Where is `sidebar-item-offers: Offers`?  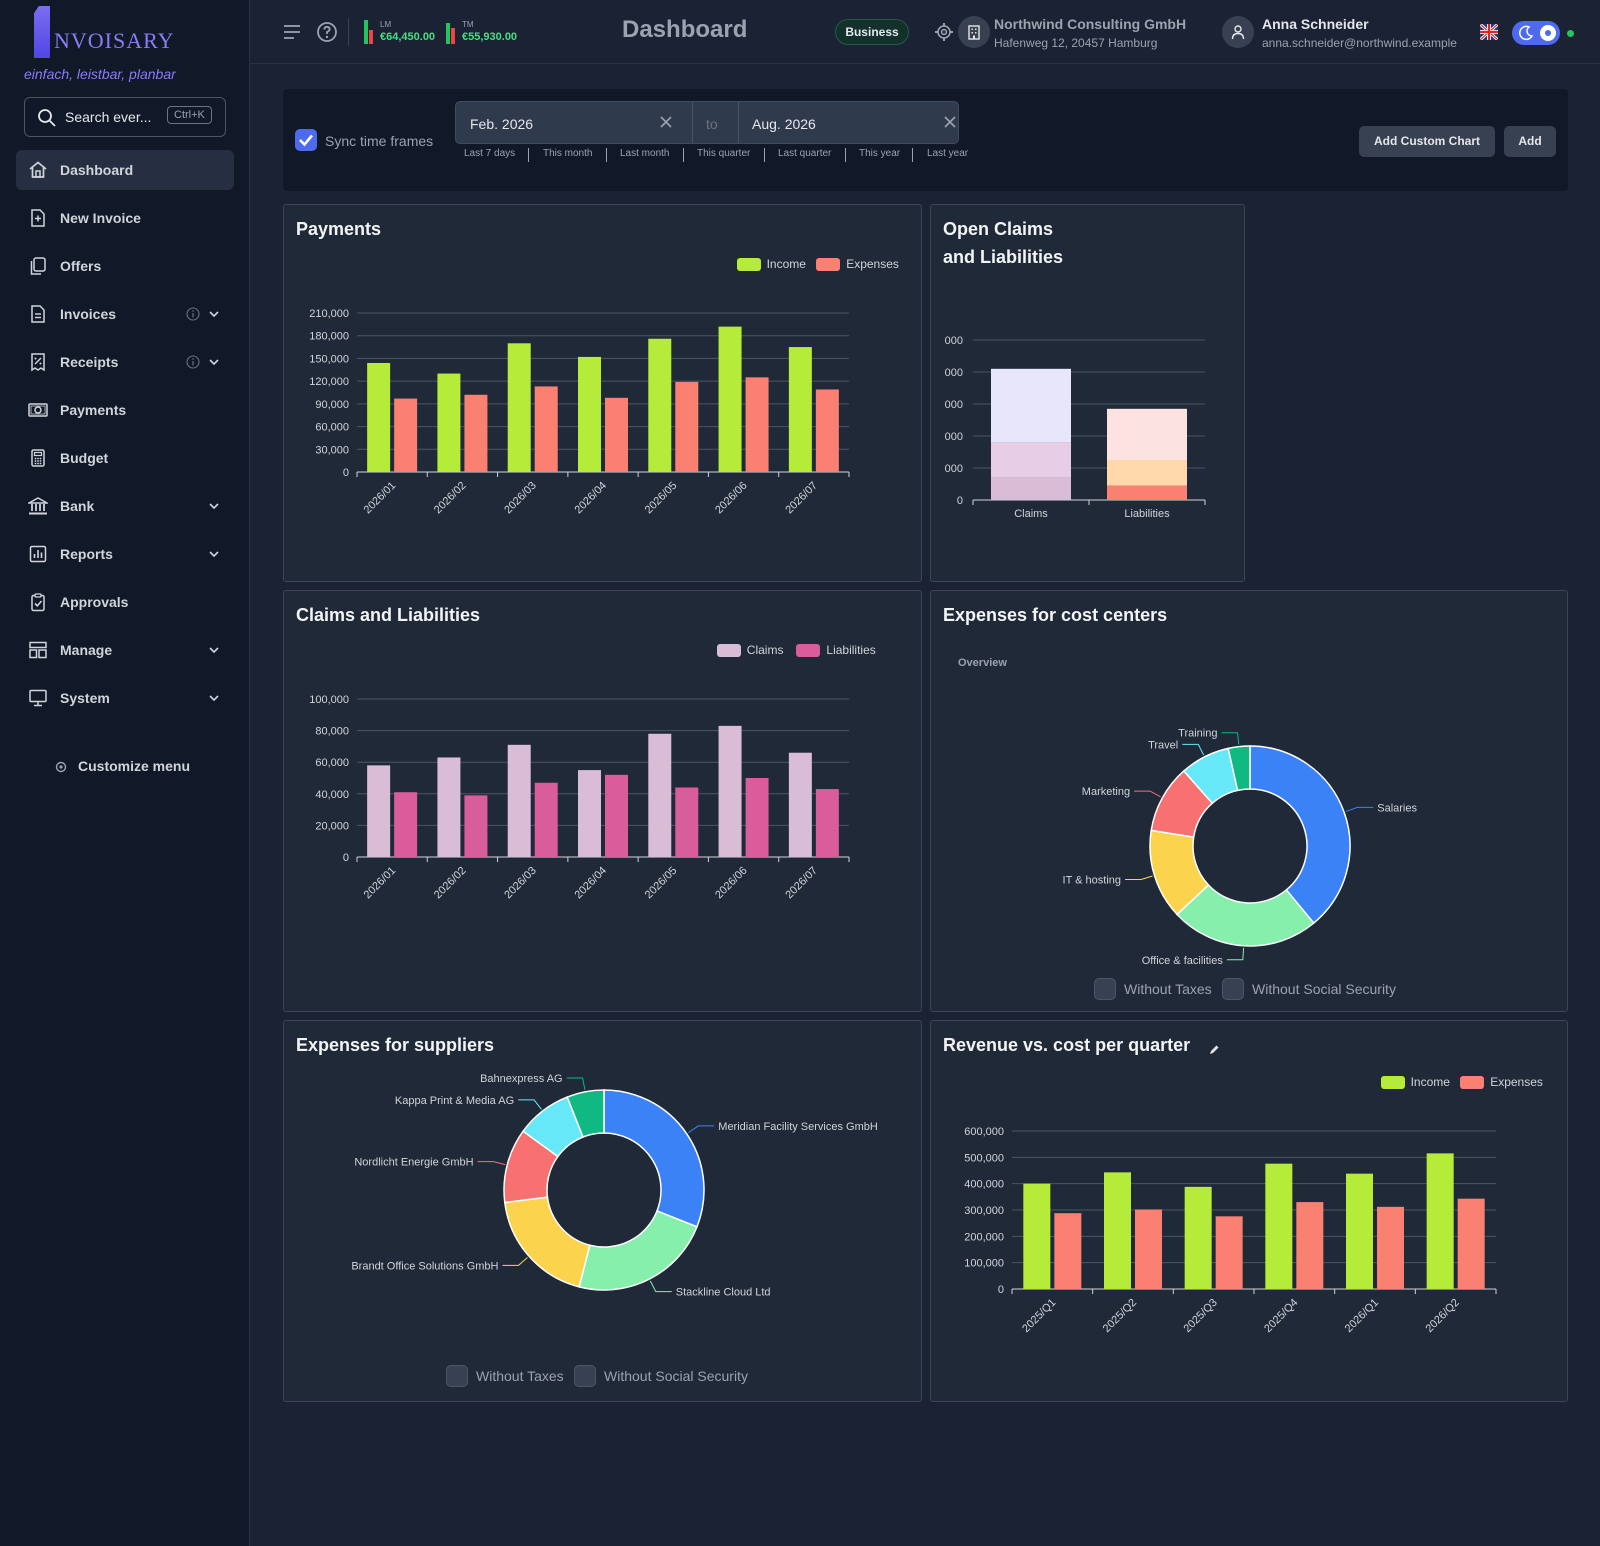 sidebar-item-offers: Offers is located at coordinates (125, 266).